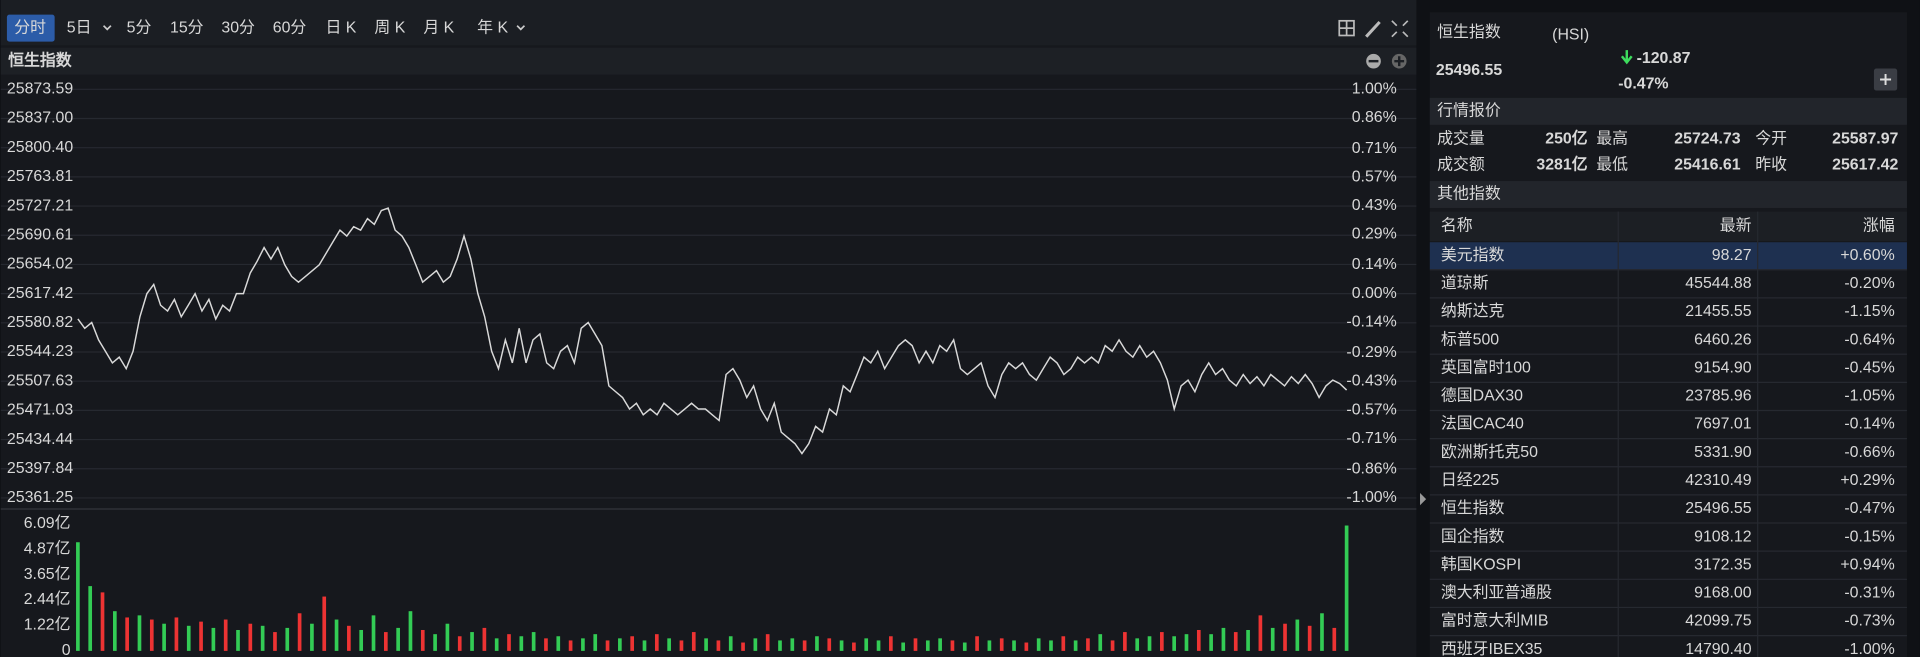  Describe the element at coordinates (1374, 176) in the screenshot. I see `y2-tick-label: 0.57%` at that location.